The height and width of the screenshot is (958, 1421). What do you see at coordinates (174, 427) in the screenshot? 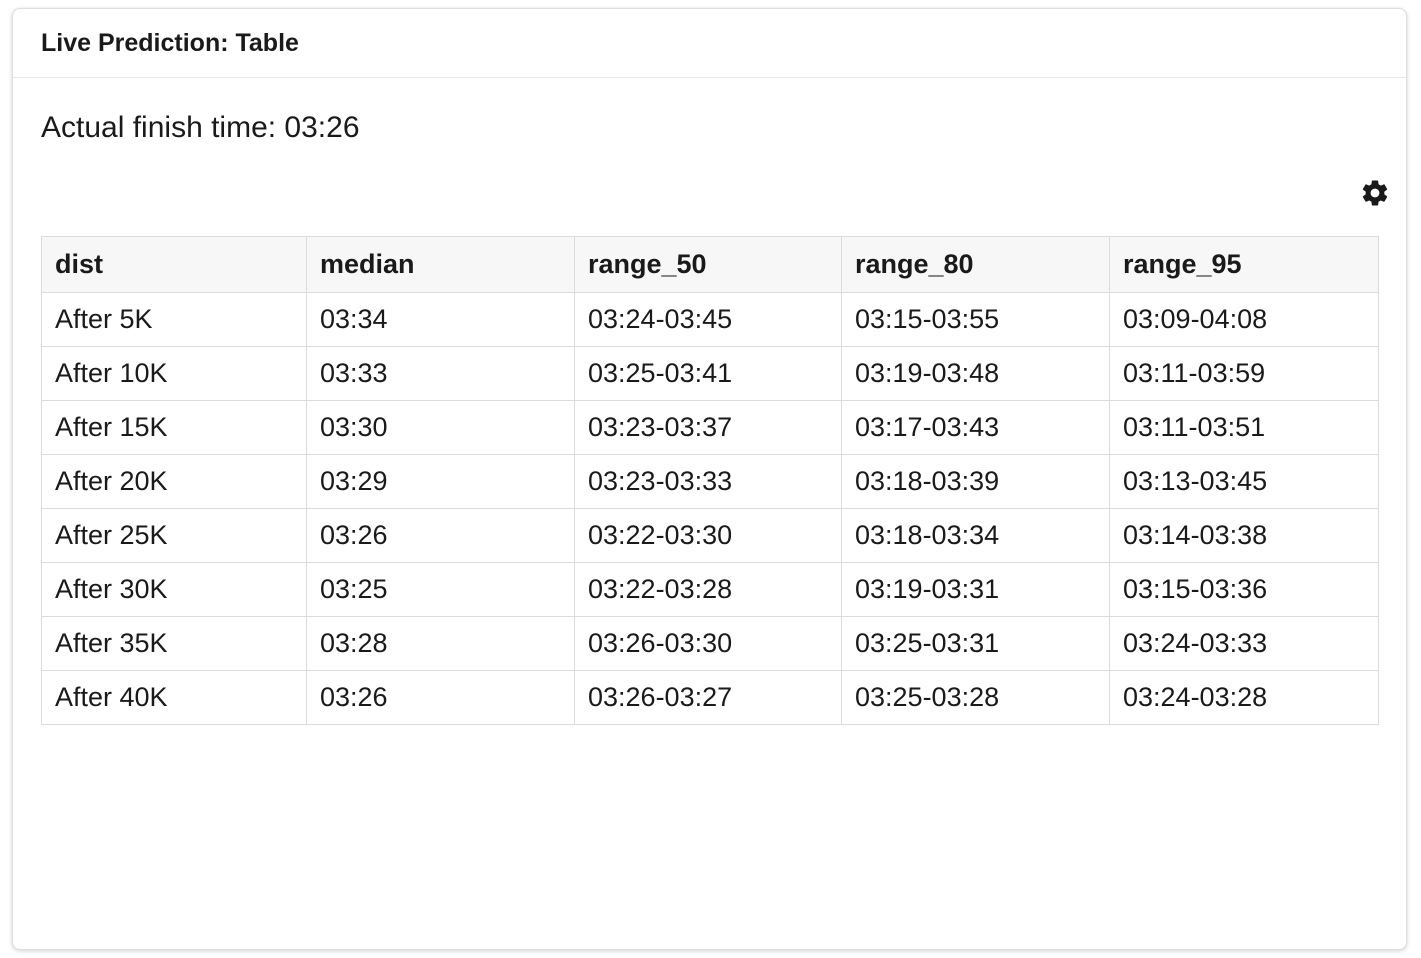
I see `cell-dist: After 15K` at bounding box center [174, 427].